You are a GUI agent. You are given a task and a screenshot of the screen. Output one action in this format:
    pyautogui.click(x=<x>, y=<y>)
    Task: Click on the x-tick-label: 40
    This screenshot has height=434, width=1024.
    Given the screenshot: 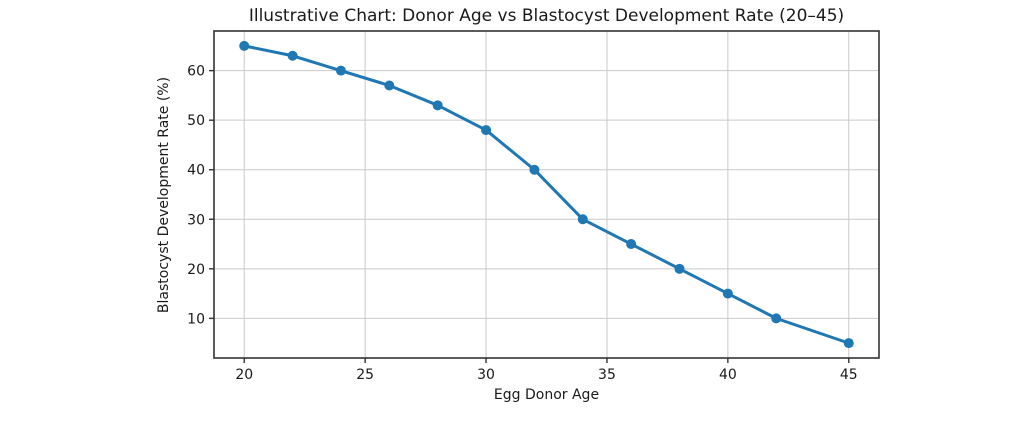 What is the action you would take?
    pyautogui.click(x=728, y=375)
    